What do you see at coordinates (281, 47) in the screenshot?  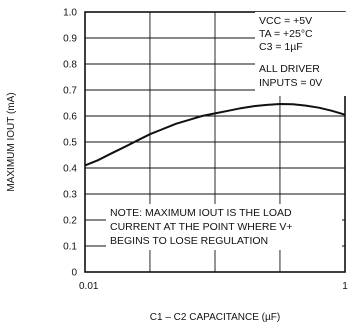 I see `condition-c3: C3 = 1µF` at bounding box center [281, 47].